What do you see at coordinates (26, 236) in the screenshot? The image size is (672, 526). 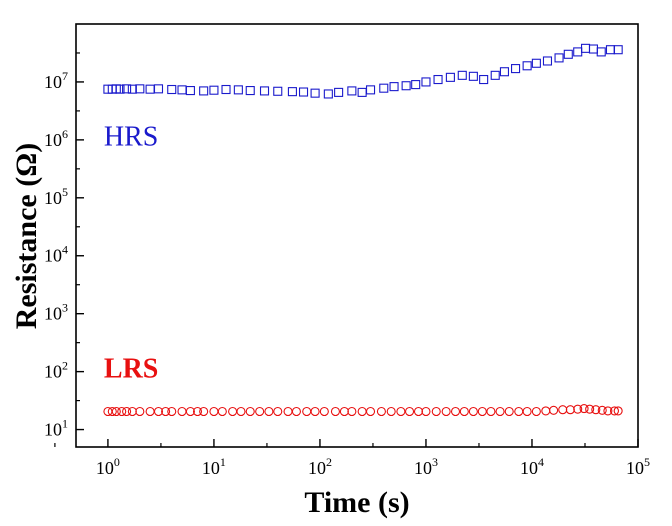 I see `y-axis-title: Resistance (Ω)` at bounding box center [26, 236].